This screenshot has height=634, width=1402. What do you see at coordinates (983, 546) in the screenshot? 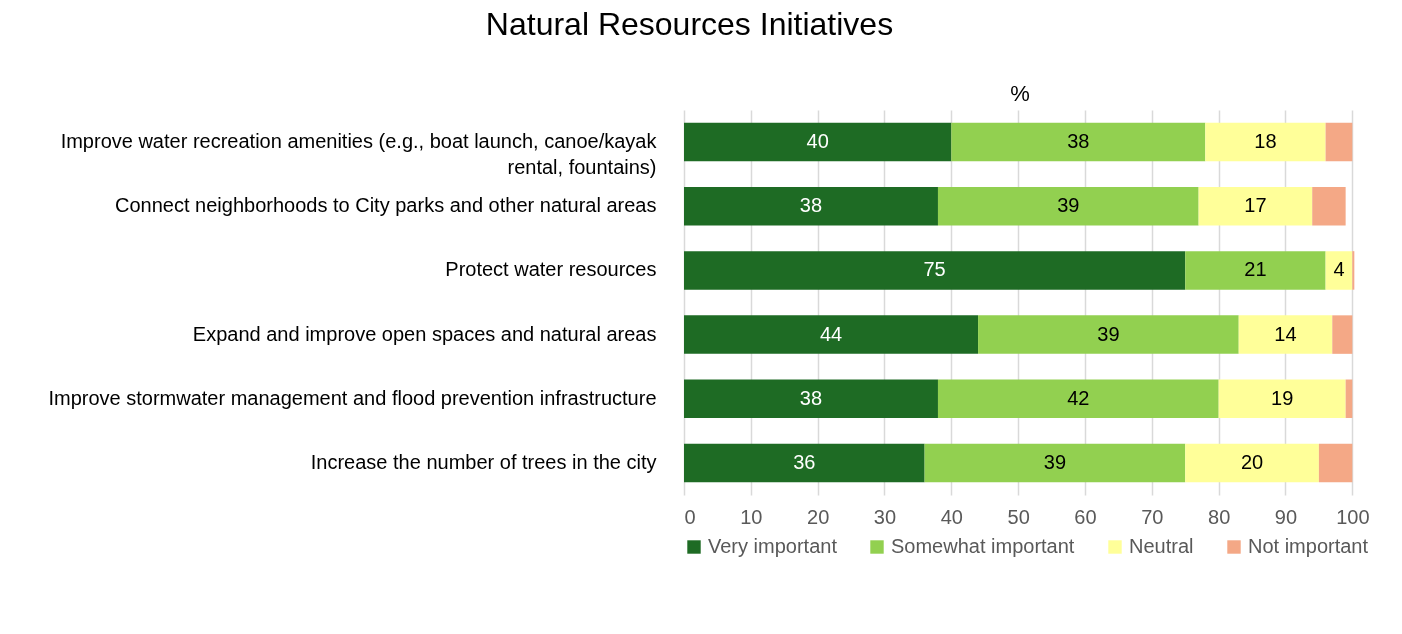
I see `legend-label: Somewhat important` at bounding box center [983, 546].